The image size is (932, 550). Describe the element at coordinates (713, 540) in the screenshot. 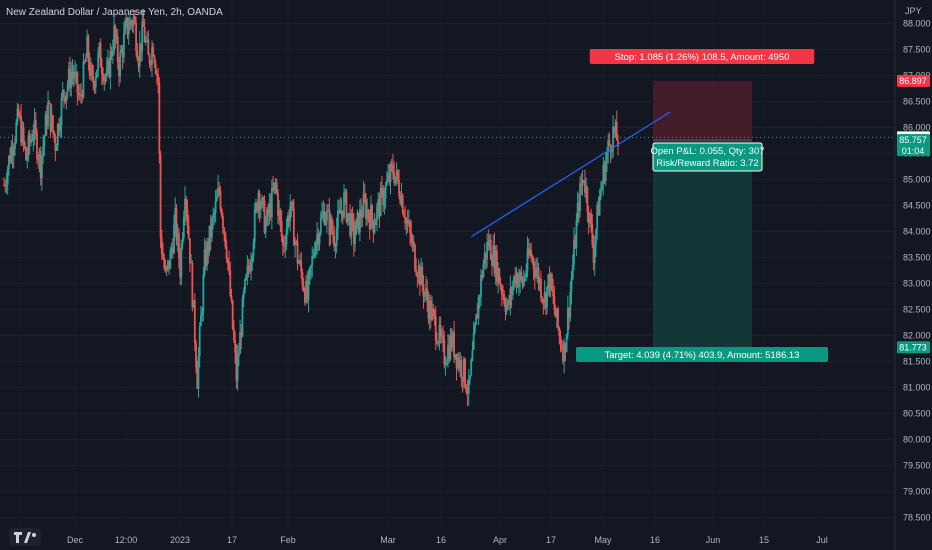

I see `x-tick-label: Jun` at that location.